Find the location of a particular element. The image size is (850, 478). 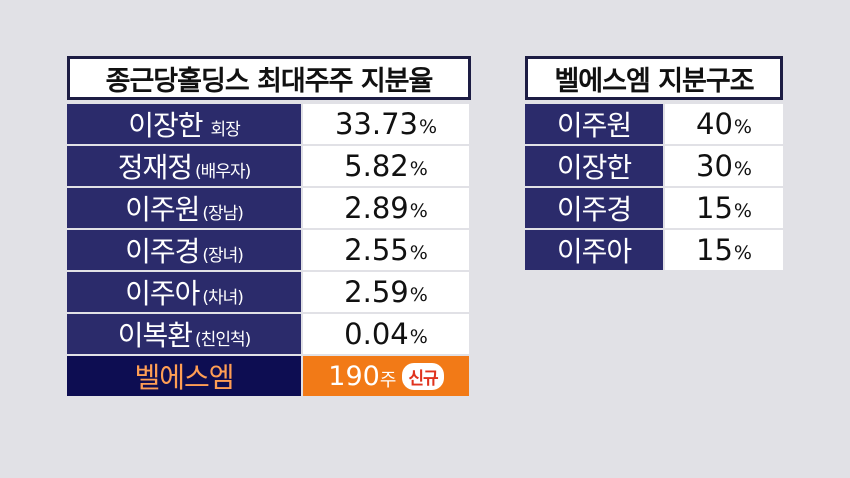

right-table-title: 벨에스엠 지분구조 is located at coordinates (654, 78).